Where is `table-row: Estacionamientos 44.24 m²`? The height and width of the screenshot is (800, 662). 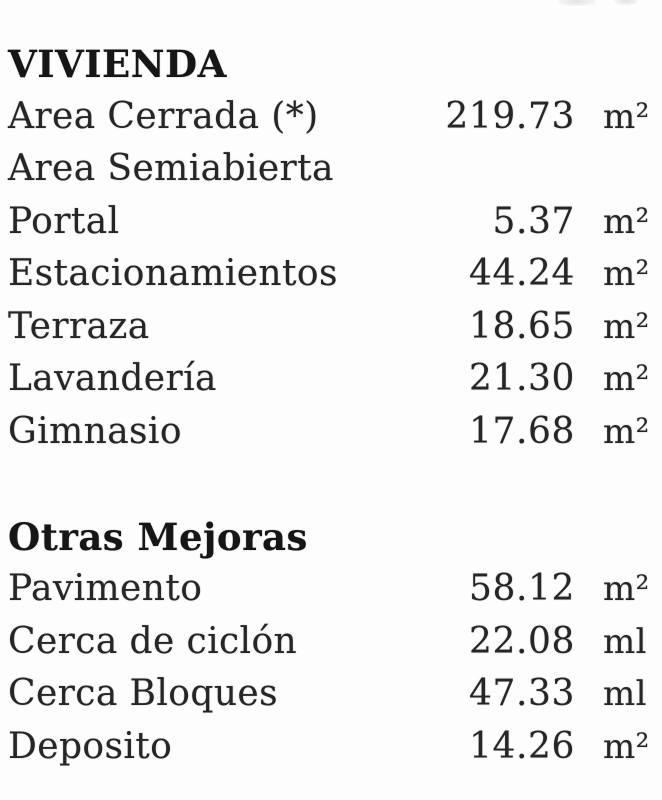
table-row: Estacionamientos 44.24 m² is located at coordinates (335, 274).